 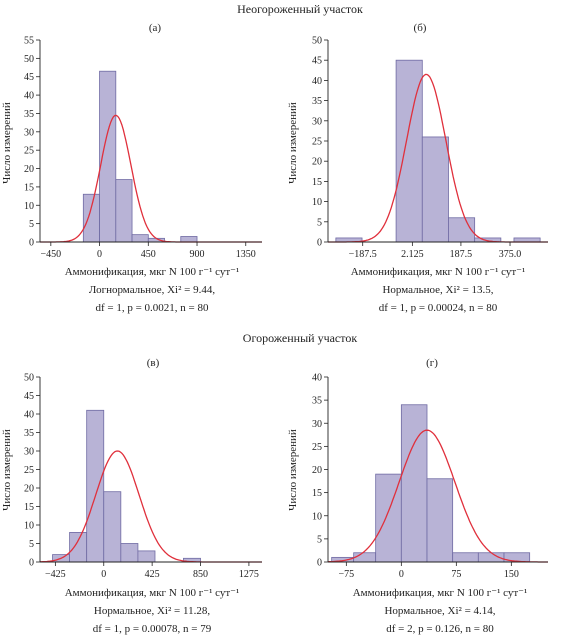 What do you see at coordinates (148, 254) in the screenshot?
I see `x-tick-label: 450` at bounding box center [148, 254].